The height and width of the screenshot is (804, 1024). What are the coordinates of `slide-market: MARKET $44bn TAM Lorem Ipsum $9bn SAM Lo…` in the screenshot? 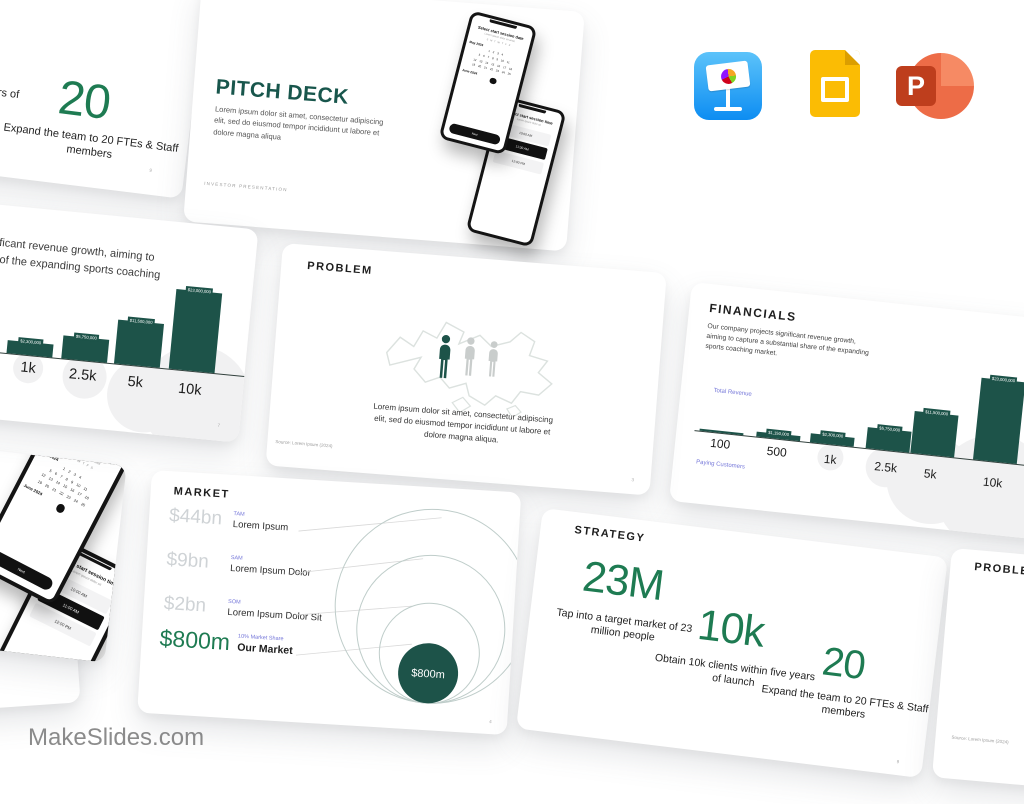 It's located at (329, 603).